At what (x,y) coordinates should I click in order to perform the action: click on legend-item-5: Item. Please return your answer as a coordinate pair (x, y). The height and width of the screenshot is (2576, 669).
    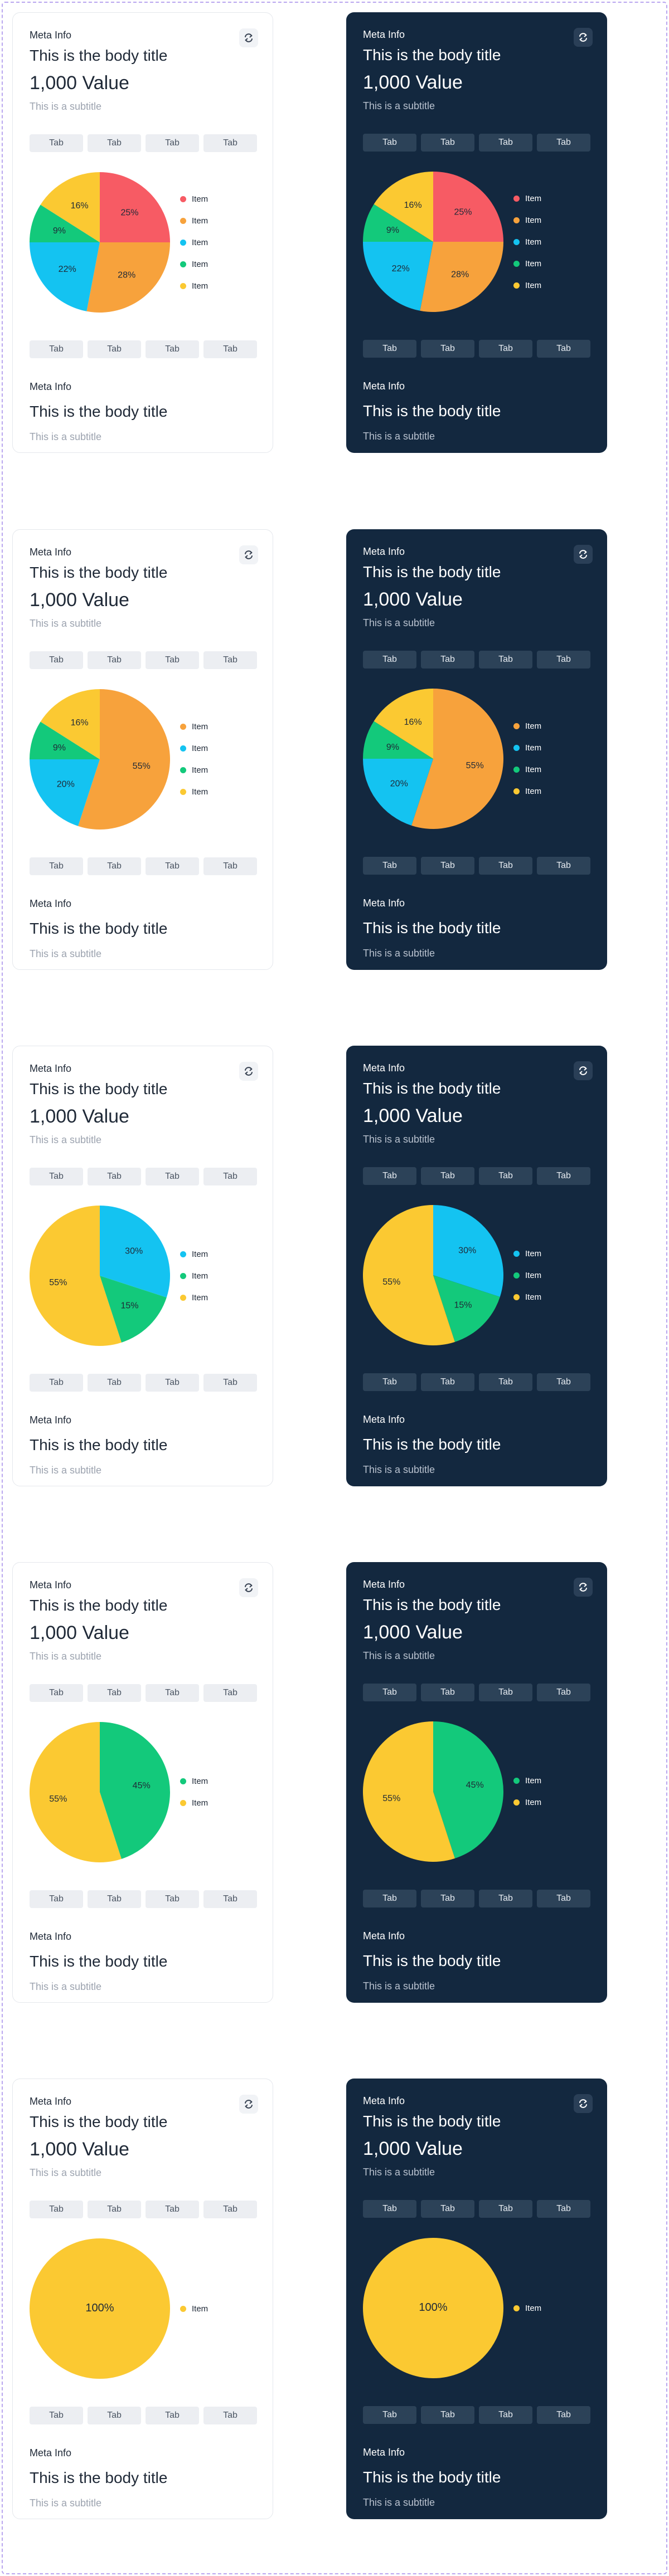
    Looking at the image, I should click on (552, 285).